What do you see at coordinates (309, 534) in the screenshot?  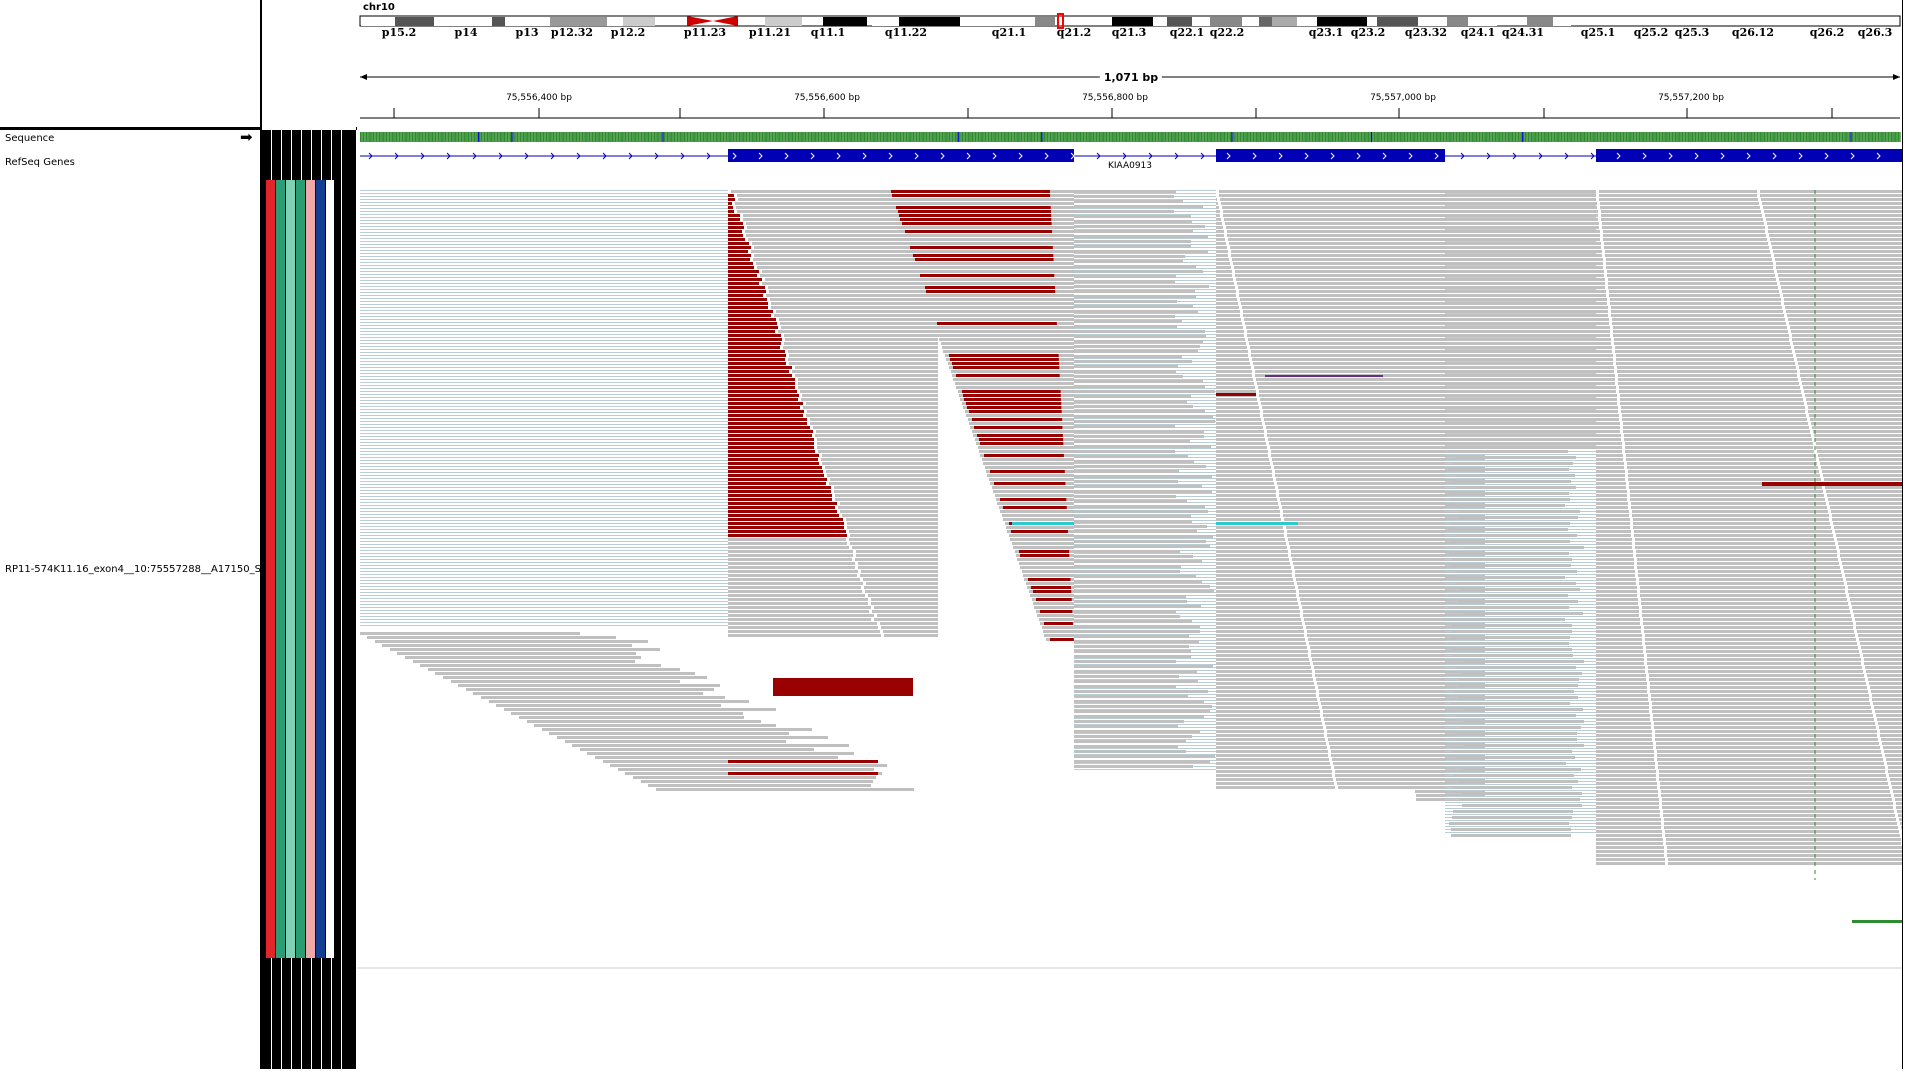 I see `attribute-panel` at bounding box center [309, 534].